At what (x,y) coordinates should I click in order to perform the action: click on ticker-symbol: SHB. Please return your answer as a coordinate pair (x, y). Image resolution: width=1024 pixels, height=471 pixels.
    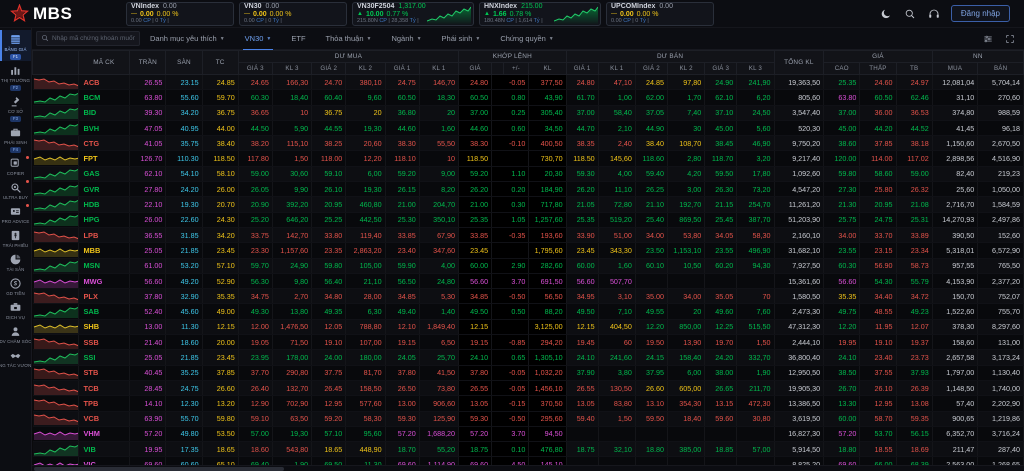
    Looking at the image, I should click on (104, 327).